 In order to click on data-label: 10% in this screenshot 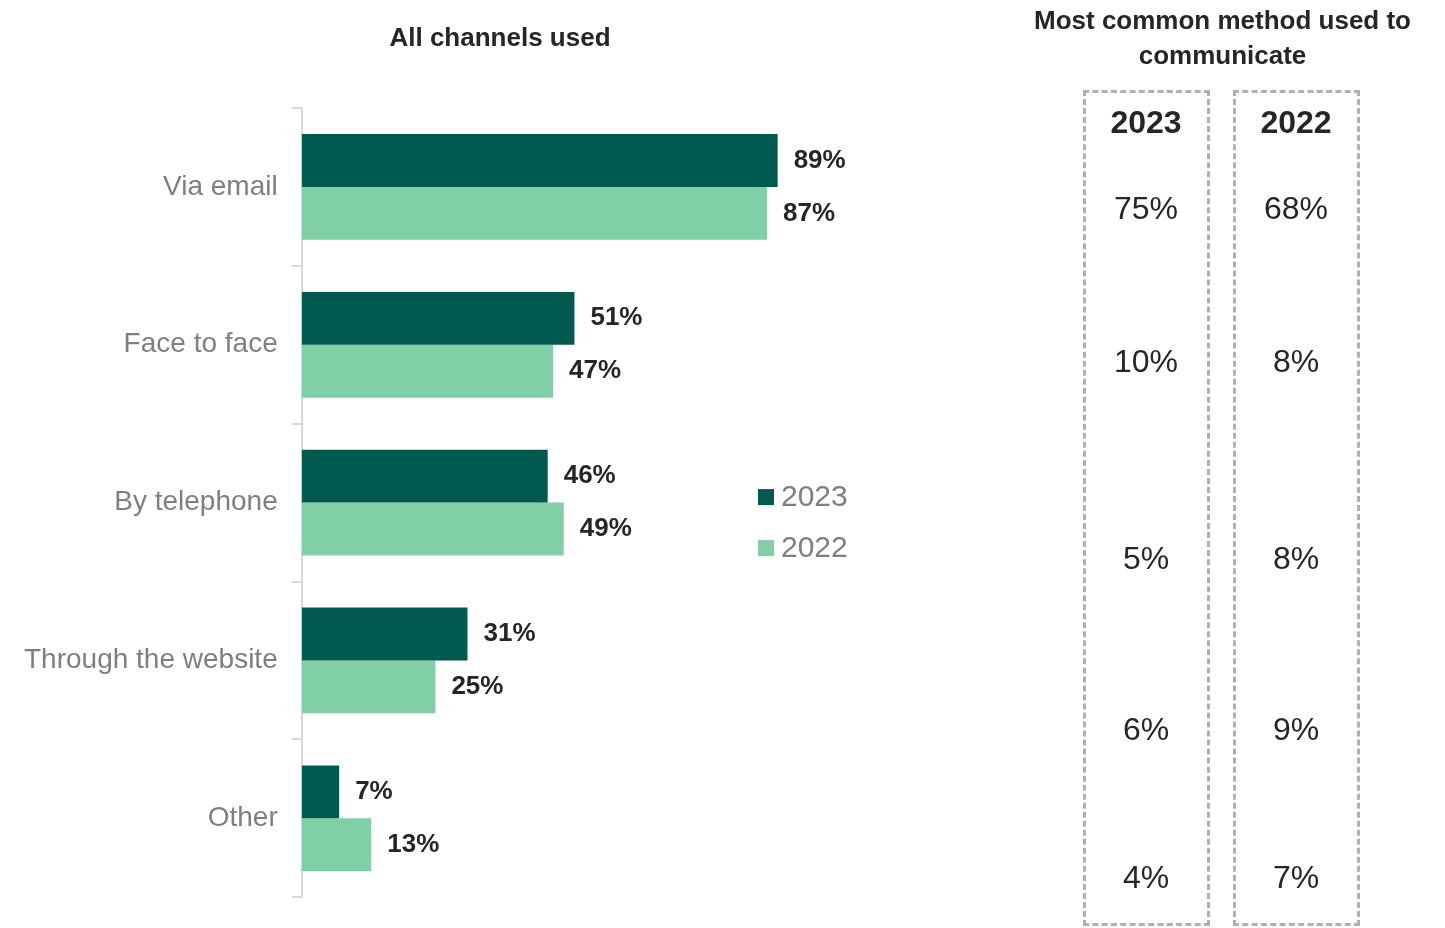, I will do `click(1146, 360)`.